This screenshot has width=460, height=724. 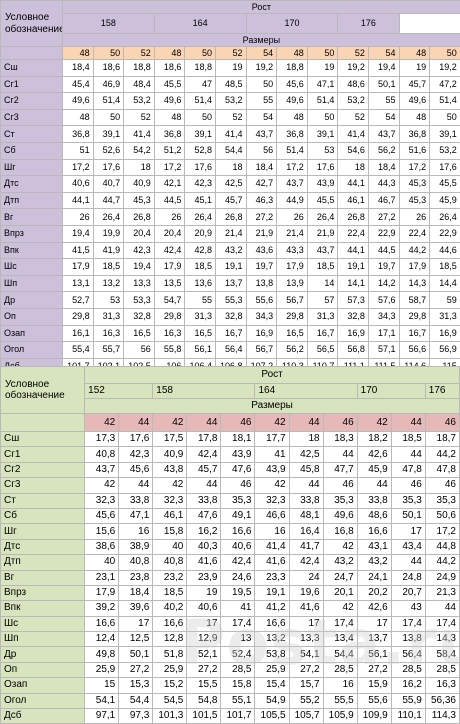 I want to click on table-cell: 47,6, so click(x=204, y=515).